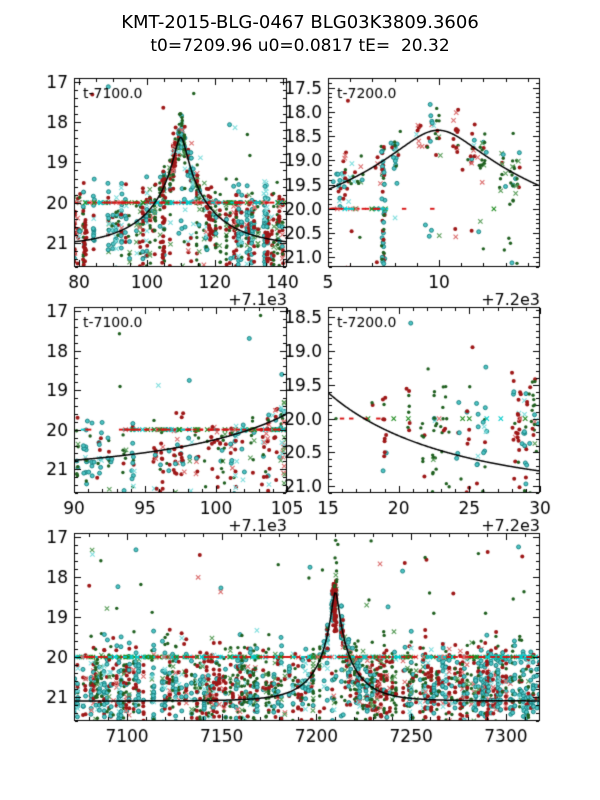  I want to click on panel-middle-right, so click(415, 413).